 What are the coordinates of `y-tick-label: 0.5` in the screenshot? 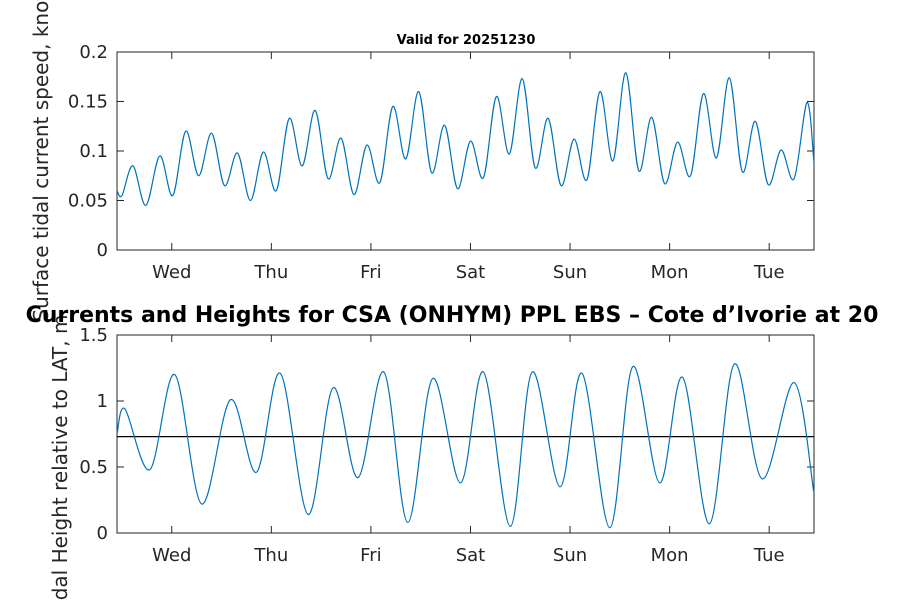 It's located at (93, 467).